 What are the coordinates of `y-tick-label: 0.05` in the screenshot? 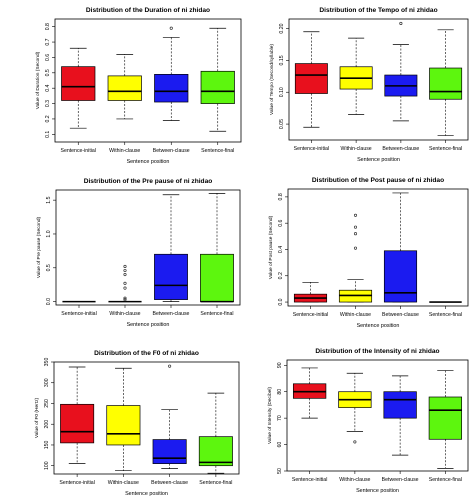 It's located at (282, 124).